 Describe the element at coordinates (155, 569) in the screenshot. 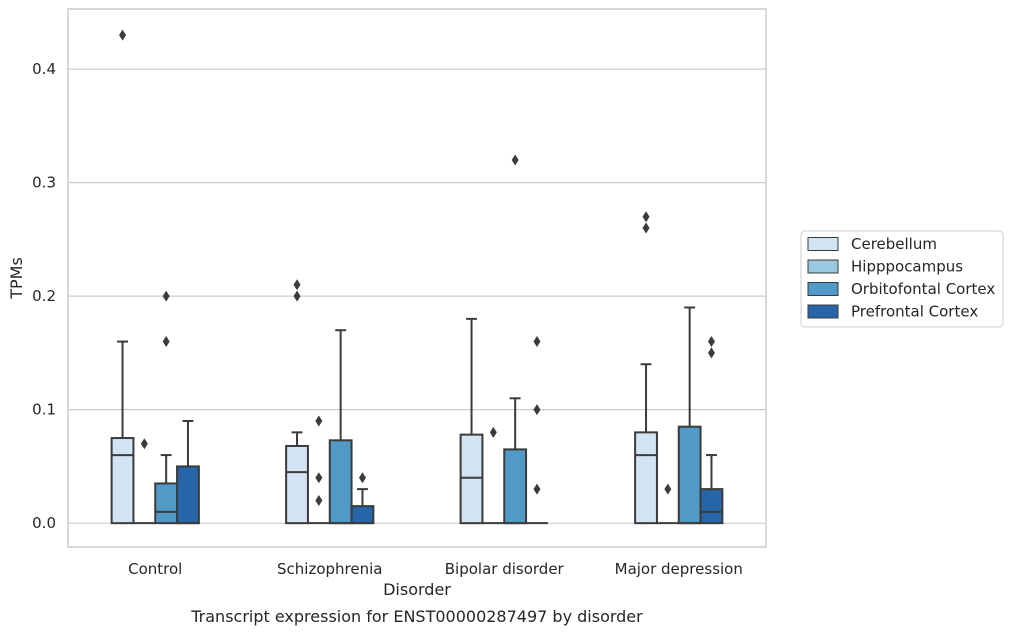

I see `x-tick-label: Control` at that location.